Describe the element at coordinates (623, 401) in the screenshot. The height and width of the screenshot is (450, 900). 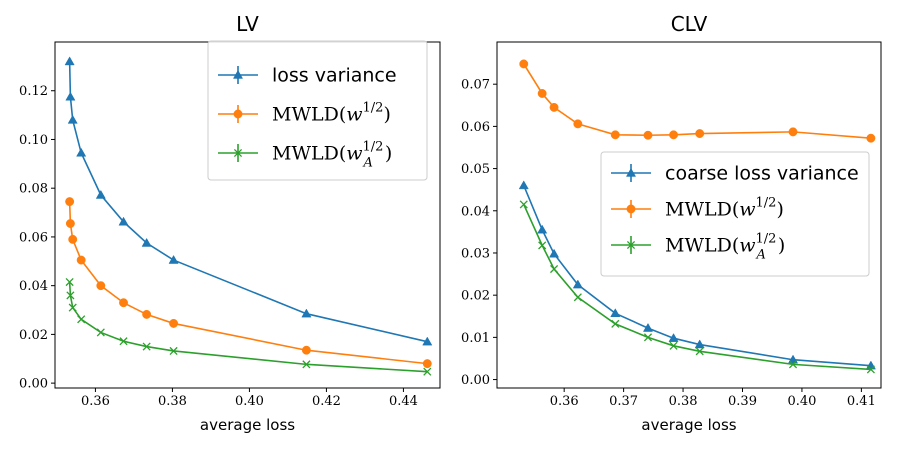
I see `x-tick-label: 0.37` at that location.